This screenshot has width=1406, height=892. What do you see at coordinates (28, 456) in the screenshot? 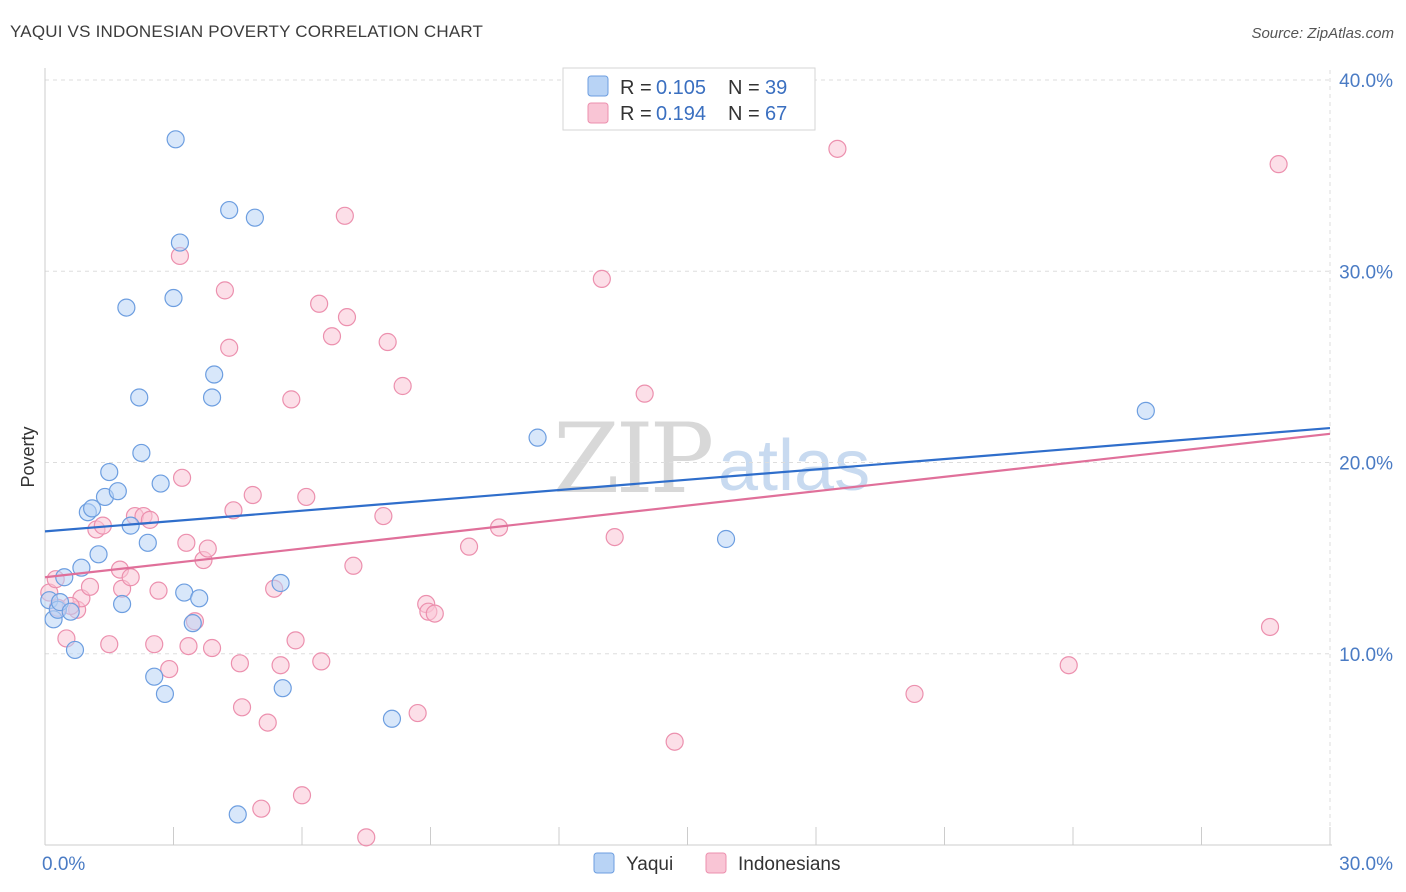
I see `y-axis-label: Poverty` at bounding box center [28, 456].